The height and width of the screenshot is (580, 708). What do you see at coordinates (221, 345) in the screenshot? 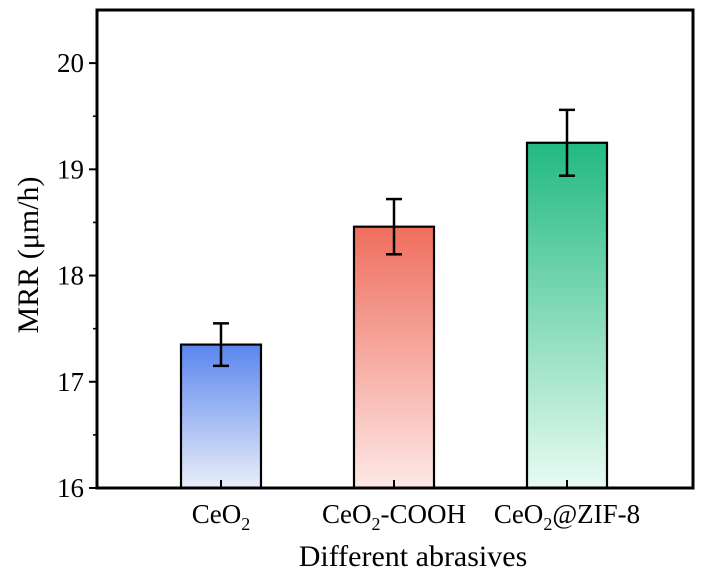
I see `error-bar-CeO2` at bounding box center [221, 345].